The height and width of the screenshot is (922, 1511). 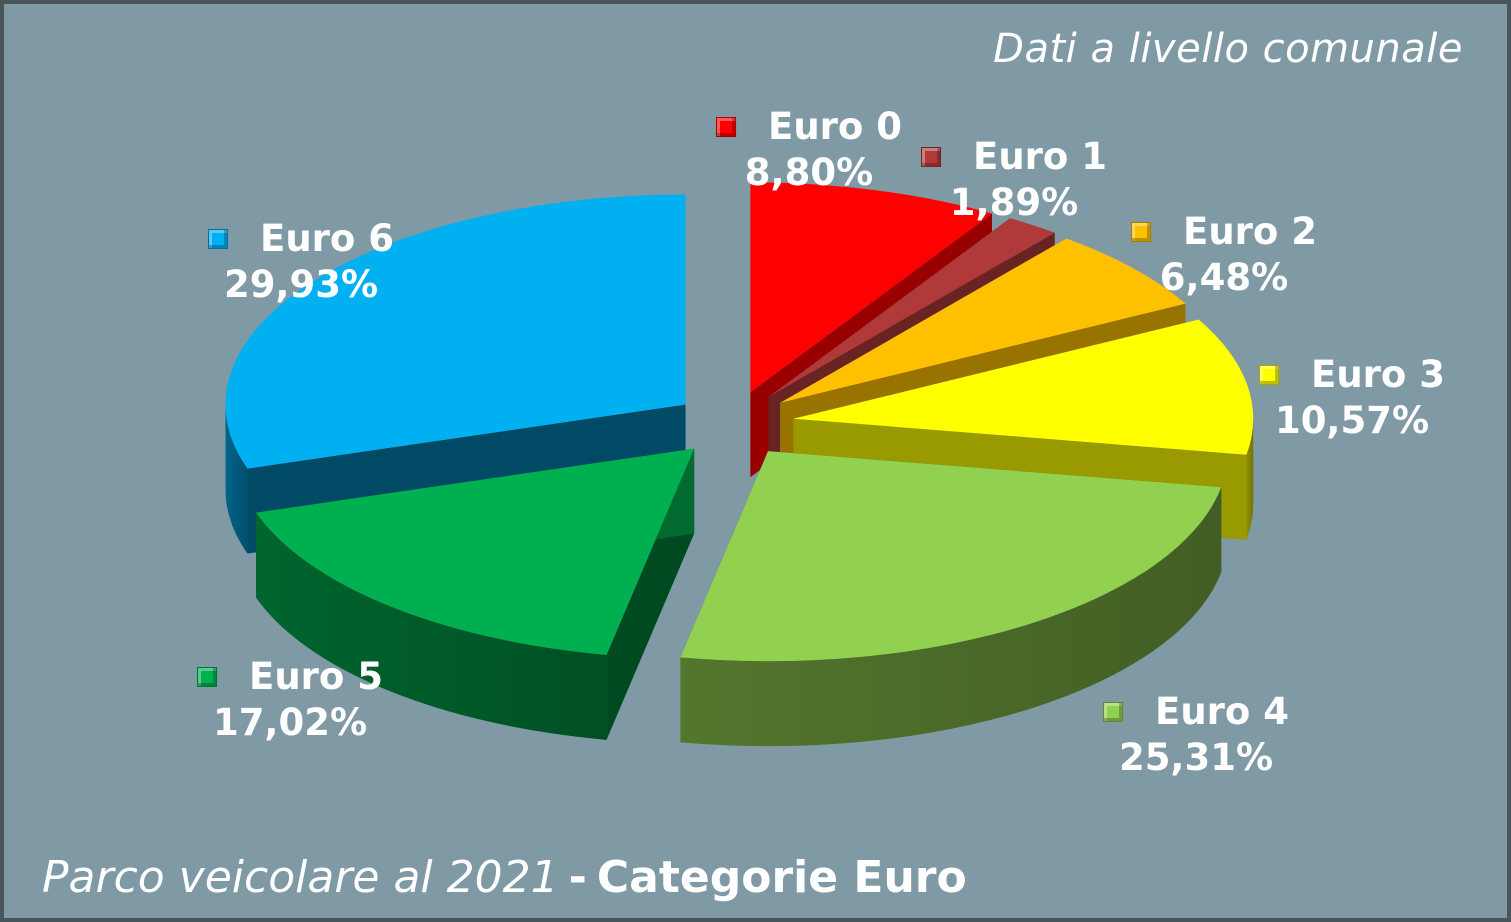 I want to click on value-label: 29,93%, so click(x=301, y=284).